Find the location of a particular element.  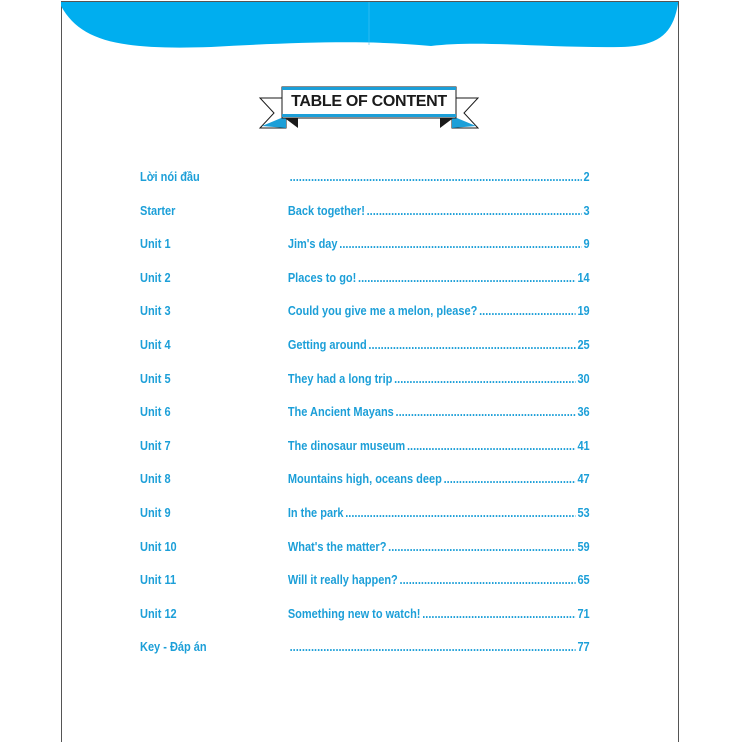

toc-entry: Starter Back together! 3 is located at coordinates (365, 211).